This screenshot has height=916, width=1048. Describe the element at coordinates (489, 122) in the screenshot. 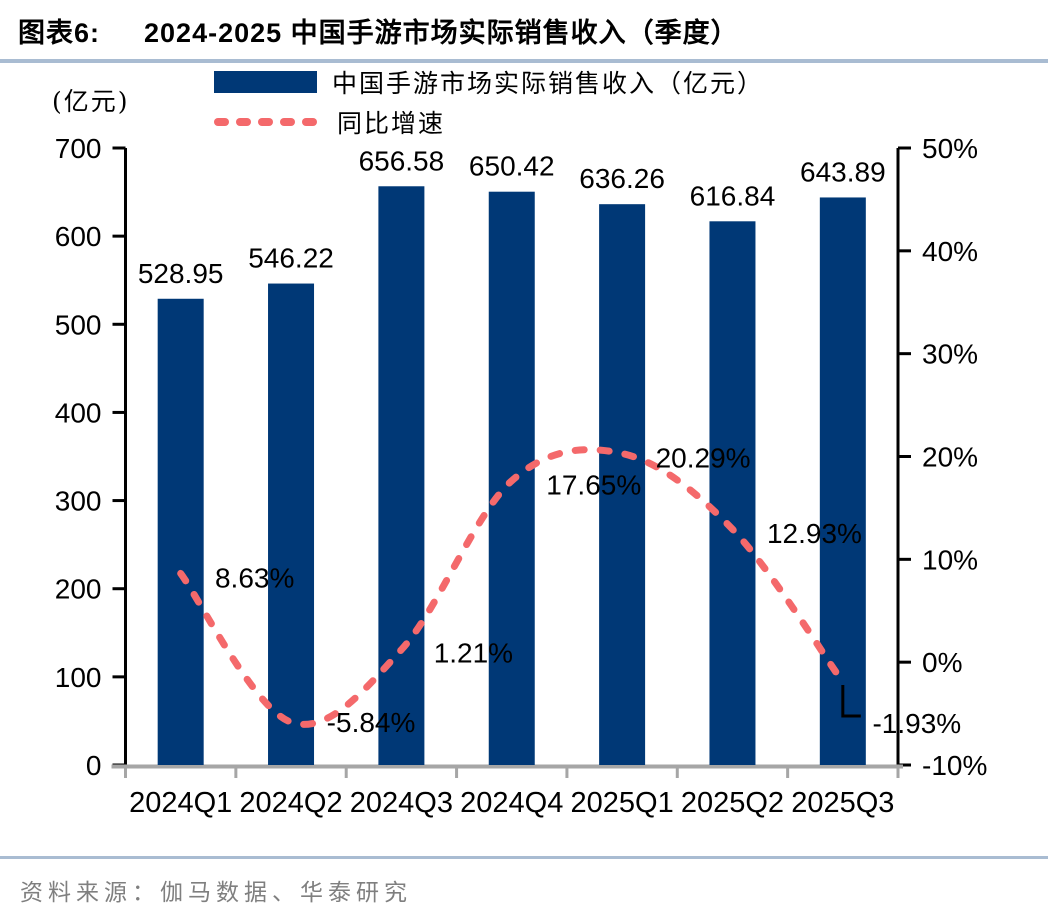

I see `legend-item-growth: 同比增速` at that location.